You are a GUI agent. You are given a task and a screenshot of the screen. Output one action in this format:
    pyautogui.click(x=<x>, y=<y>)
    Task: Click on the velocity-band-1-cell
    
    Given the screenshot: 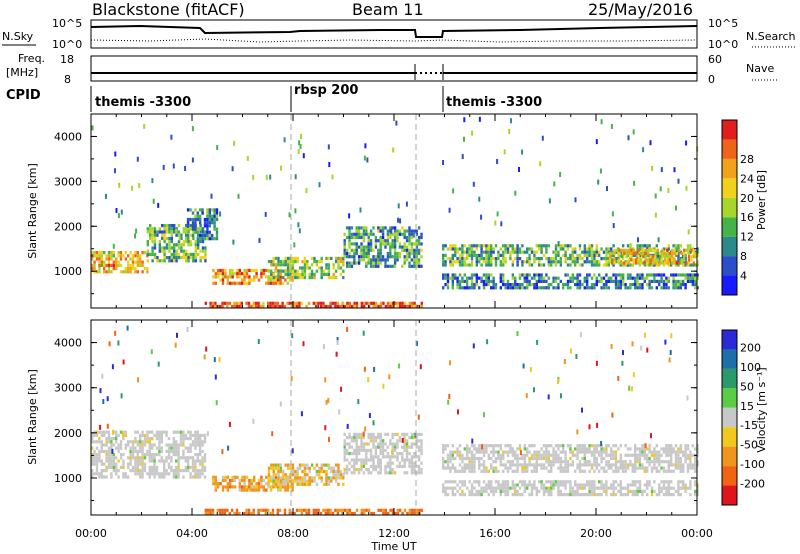 What is the action you would take?
    pyautogui.click(x=273, y=487)
    